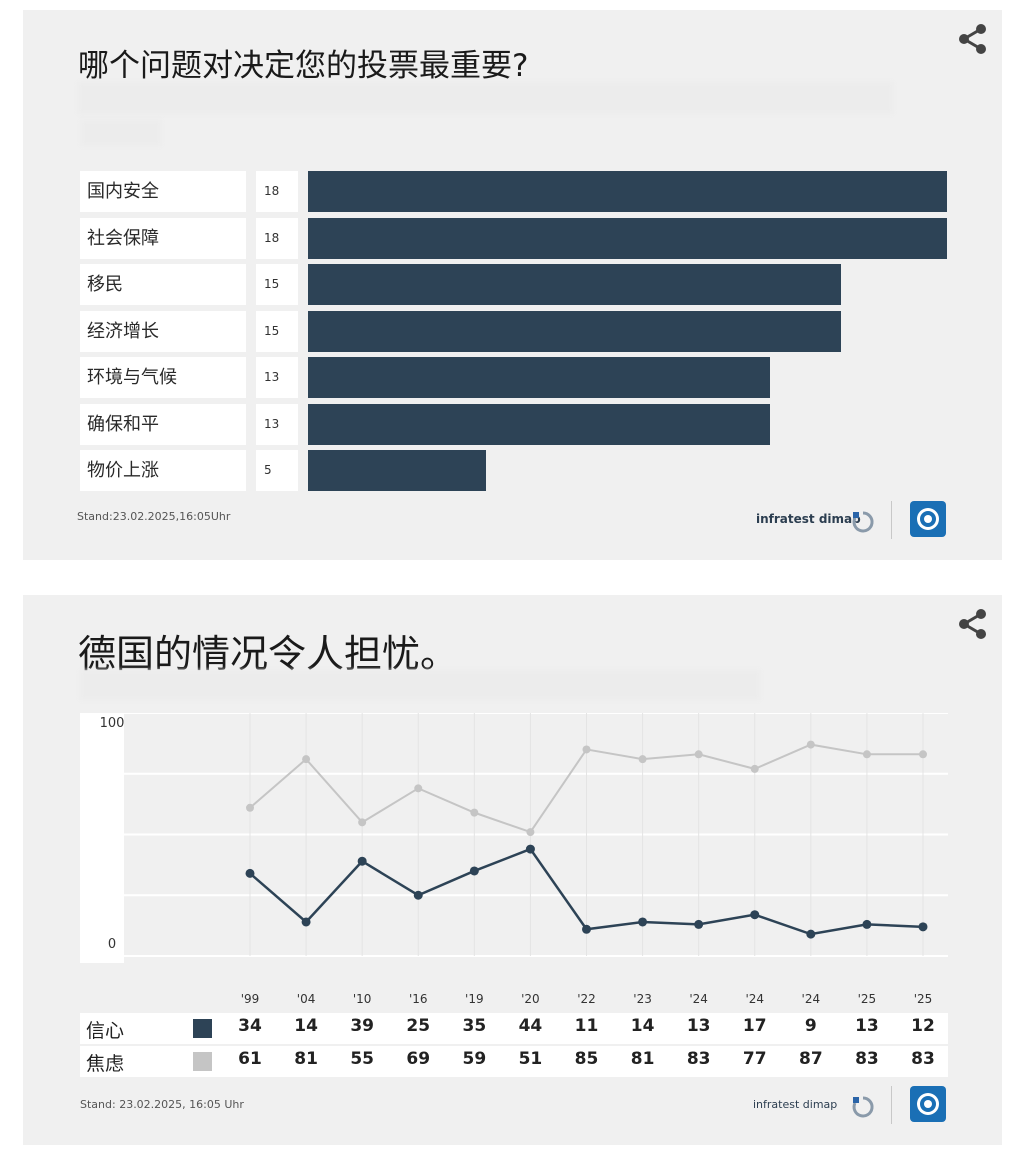 The image size is (1024, 1158). Describe the element at coordinates (112, 944) in the screenshot. I see `y-tick-label: 0` at that location.